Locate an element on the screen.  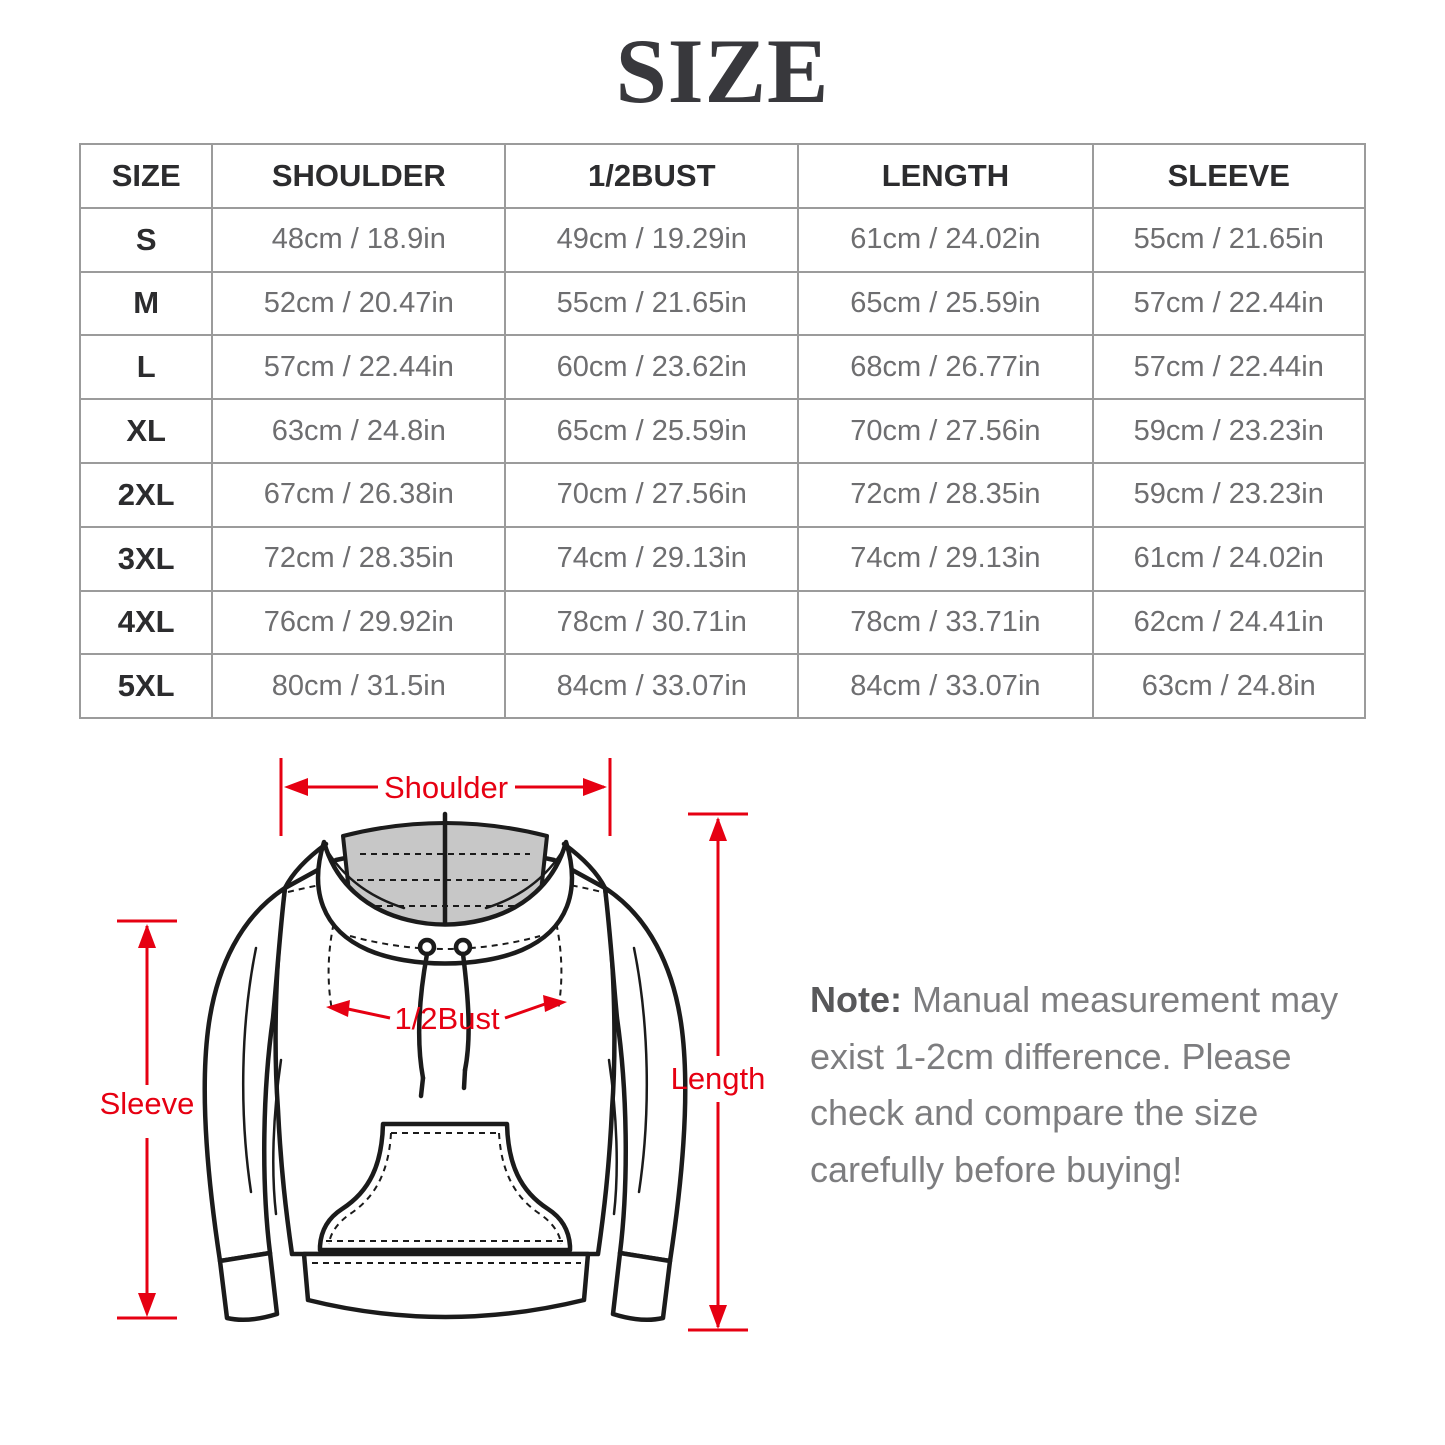
measurement-cell: 76cm / 29.92in is located at coordinates (359, 622).